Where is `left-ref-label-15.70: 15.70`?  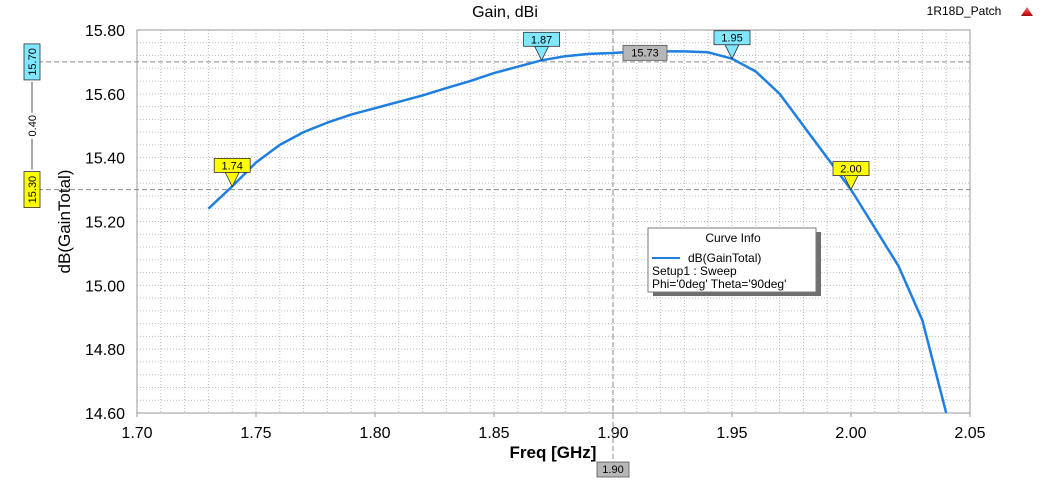
left-ref-label-15.70: 15.70 is located at coordinates (32, 62).